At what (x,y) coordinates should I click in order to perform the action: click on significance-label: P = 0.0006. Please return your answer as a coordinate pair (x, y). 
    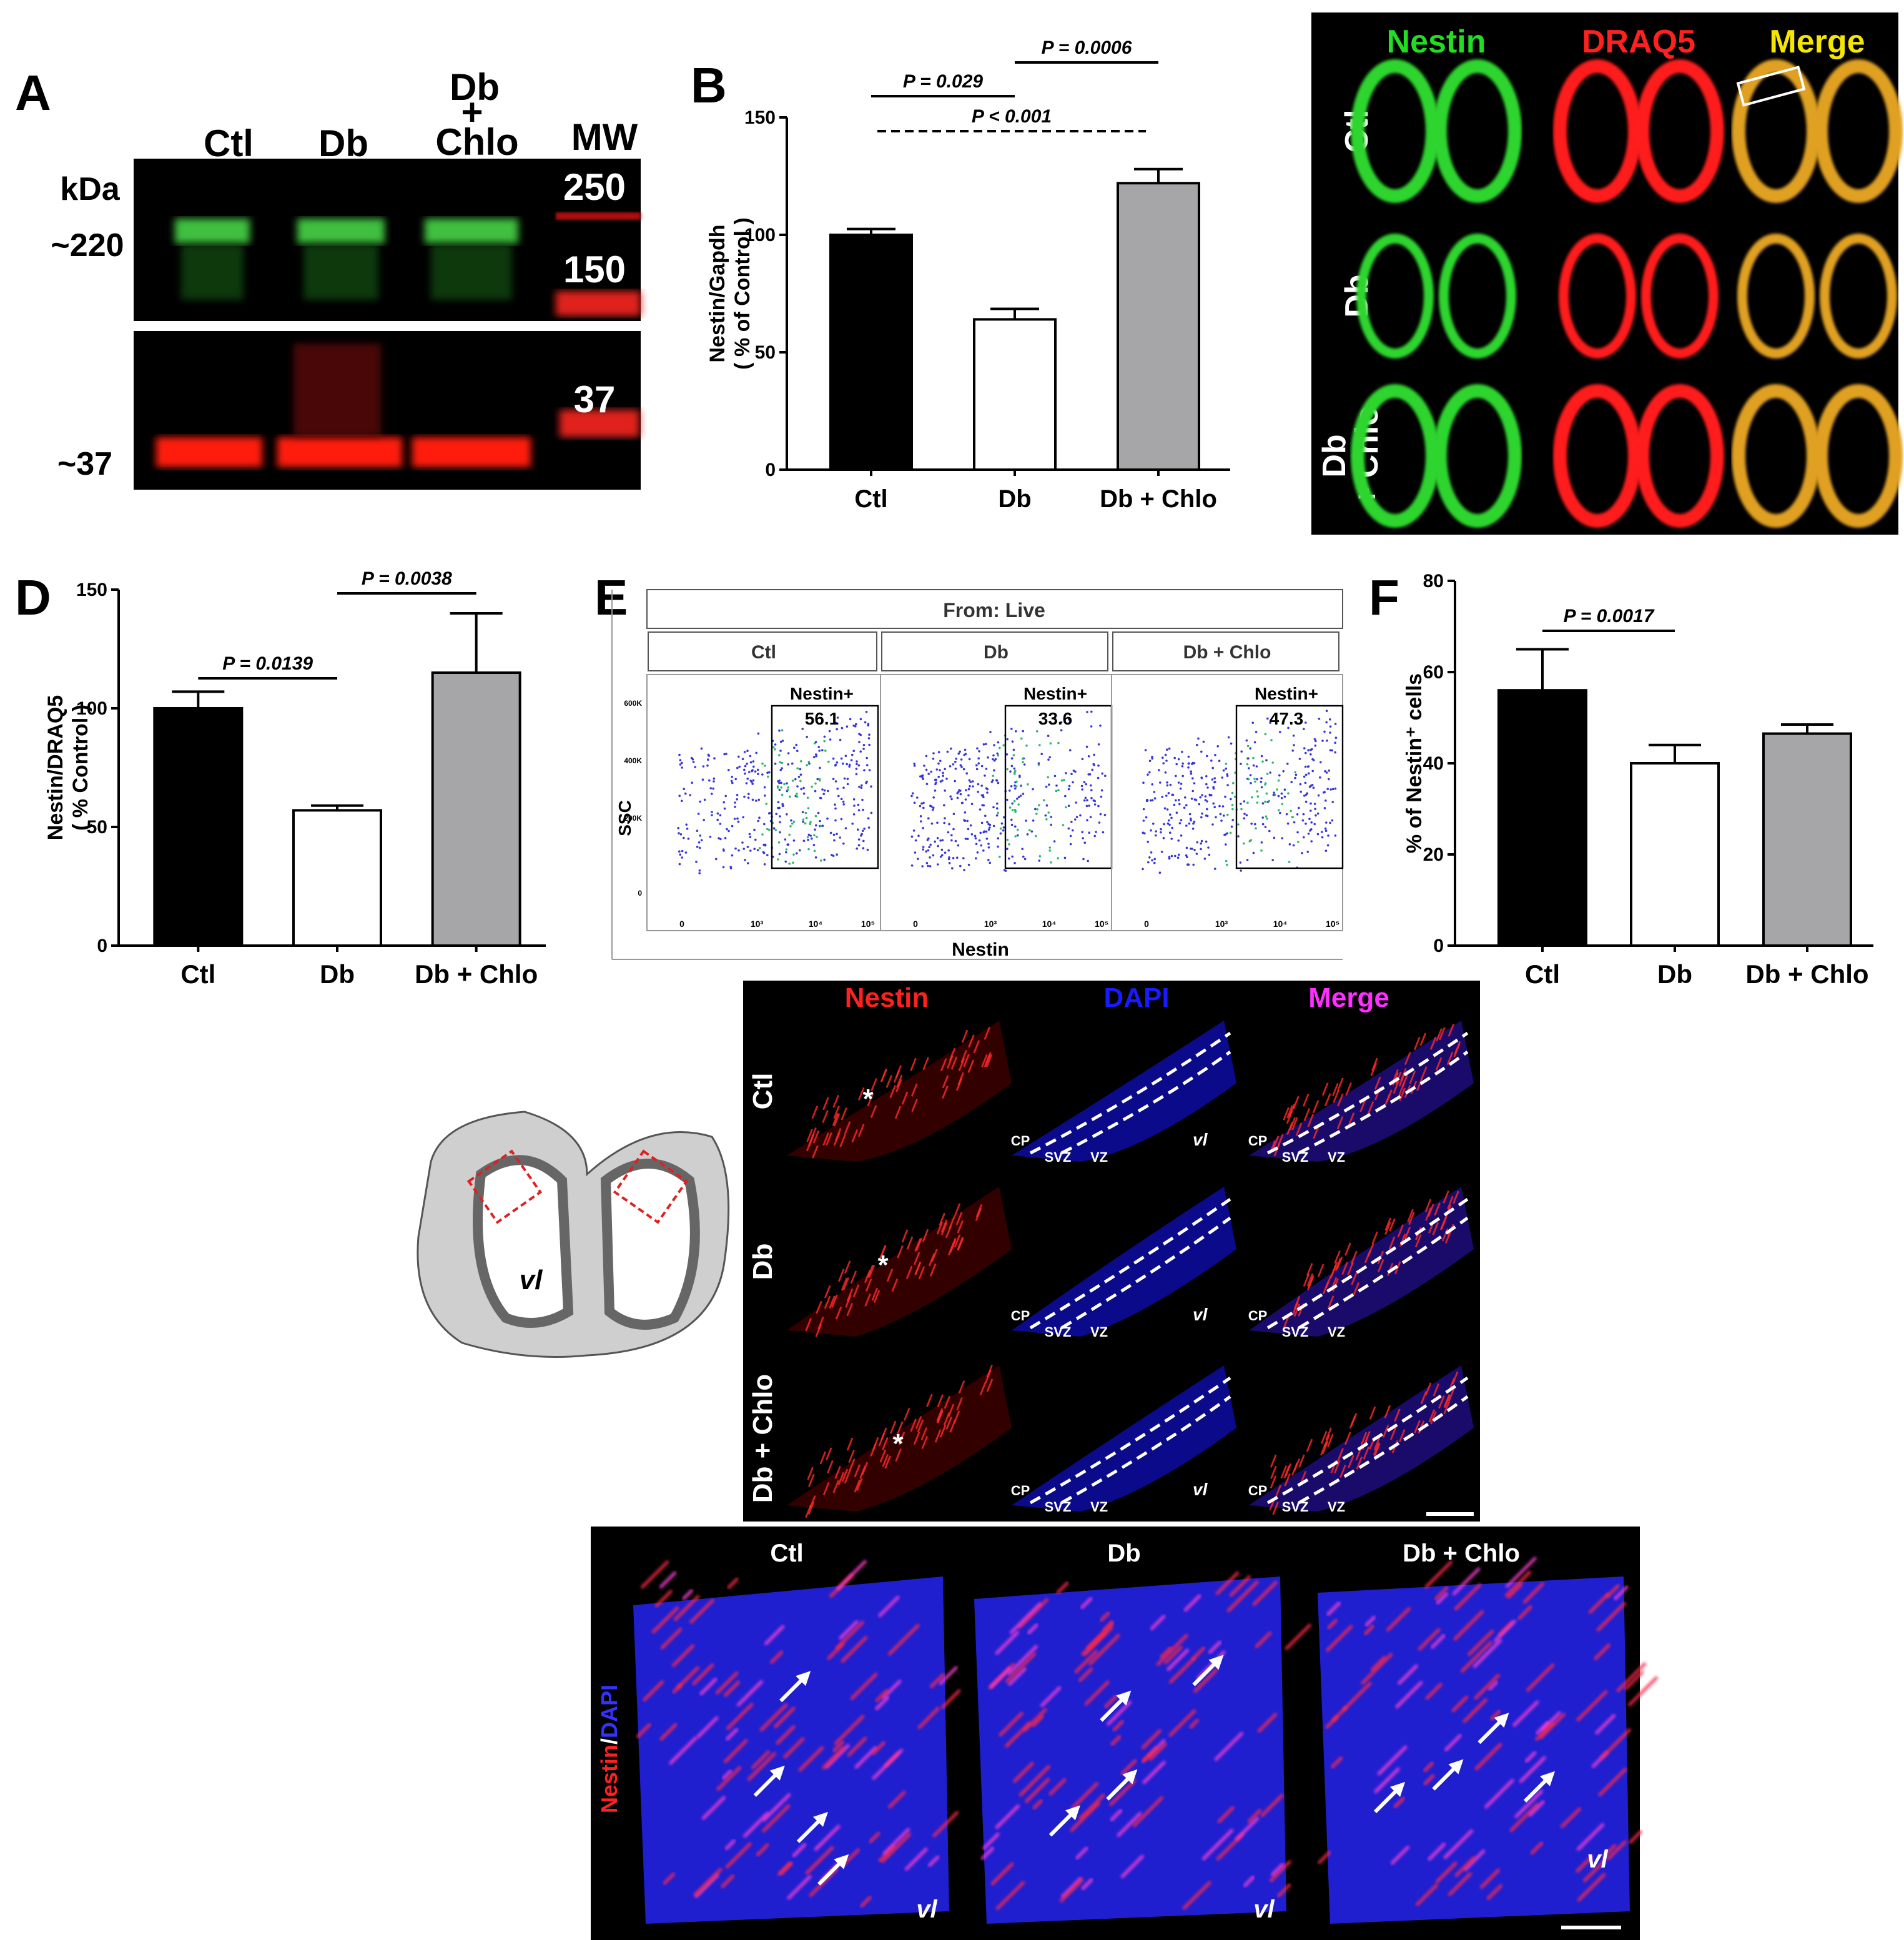
    Looking at the image, I should click on (1087, 48).